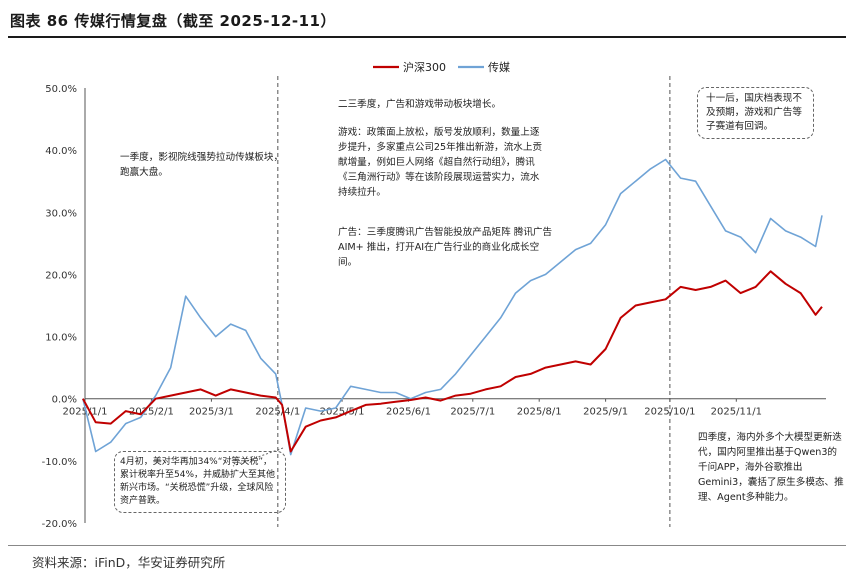 The width and height of the screenshot is (851, 575). What do you see at coordinates (605, 412) in the screenshot?
I see `x-tick-label: 2025/9/1` at bounding box center [605, 412].